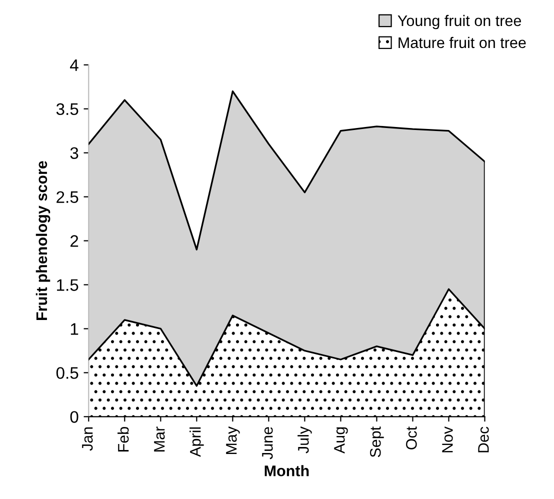  What do you see at coordinates (74, 241) in the screenshot?
I see `y-tick-label: 2` at bounding box center [74, 241].